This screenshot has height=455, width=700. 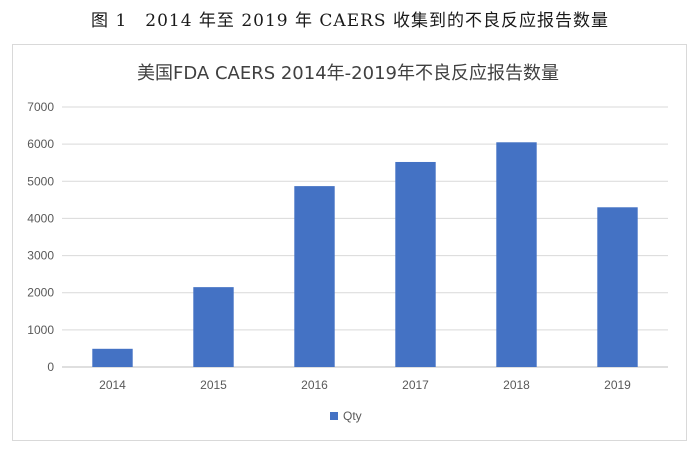 What do you see at coordinates (213, 385) in the screenshot?
I see `x-tick-label: 2015` at bounding box center [213, 385].